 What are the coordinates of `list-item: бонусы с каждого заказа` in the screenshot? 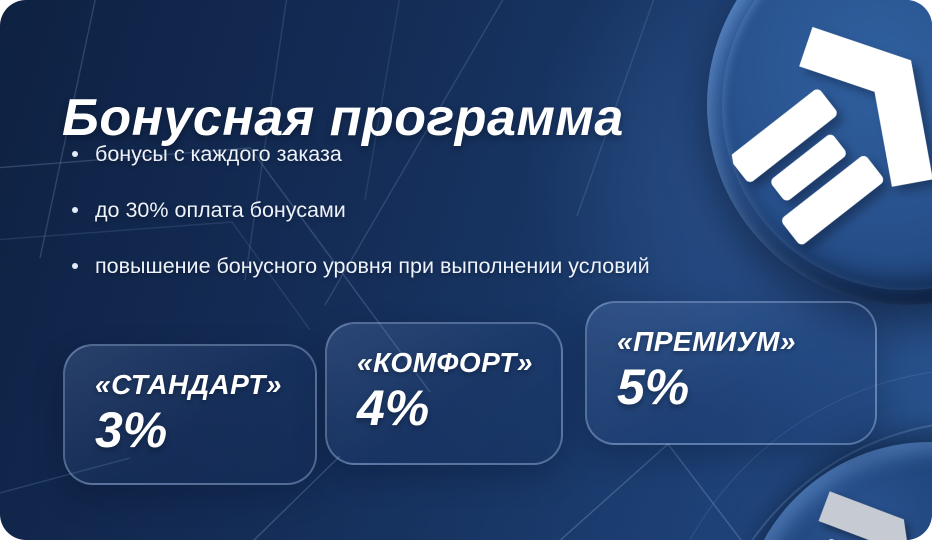 It's located at (361, 154).